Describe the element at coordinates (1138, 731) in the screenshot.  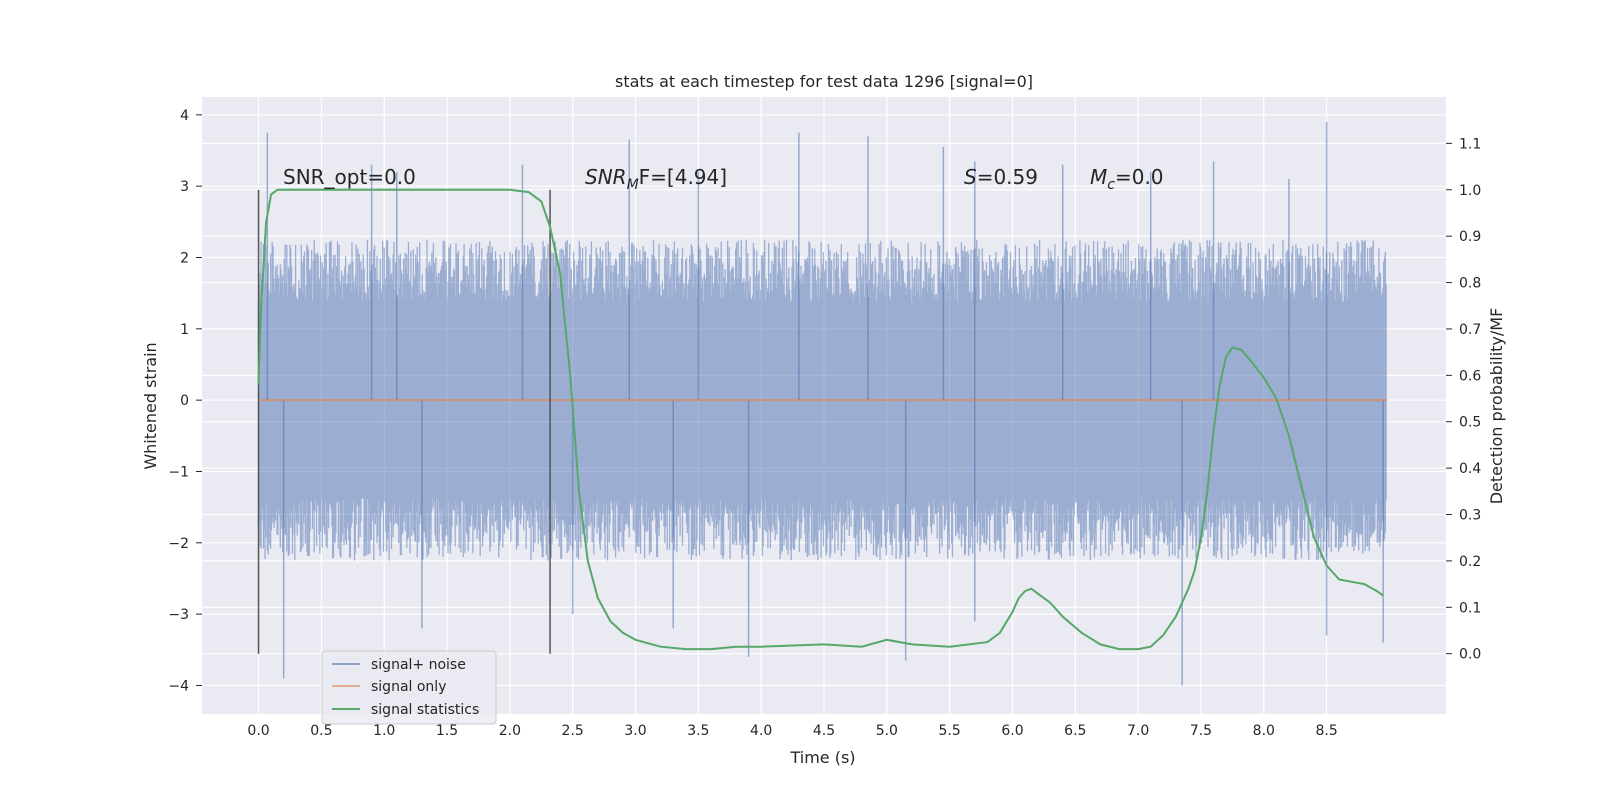
I see `x-tick-label: 7.0` at that location.